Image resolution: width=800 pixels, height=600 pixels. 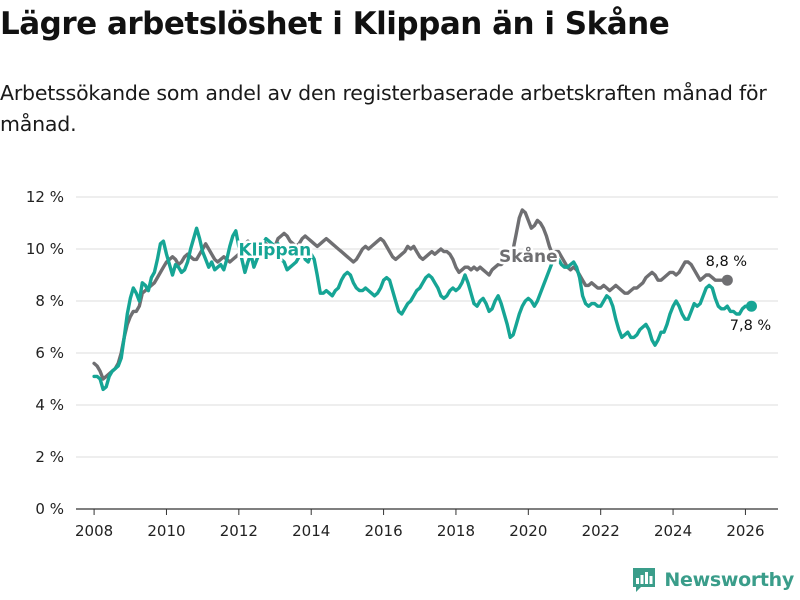 I want to click on x-tick-label: 2020, so click(x=528, y=531).